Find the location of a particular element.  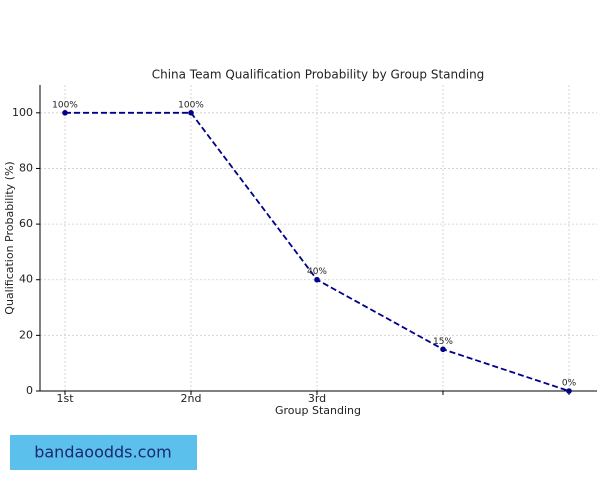

x-tick-label: 3rd is located at coordinates (317, 398).